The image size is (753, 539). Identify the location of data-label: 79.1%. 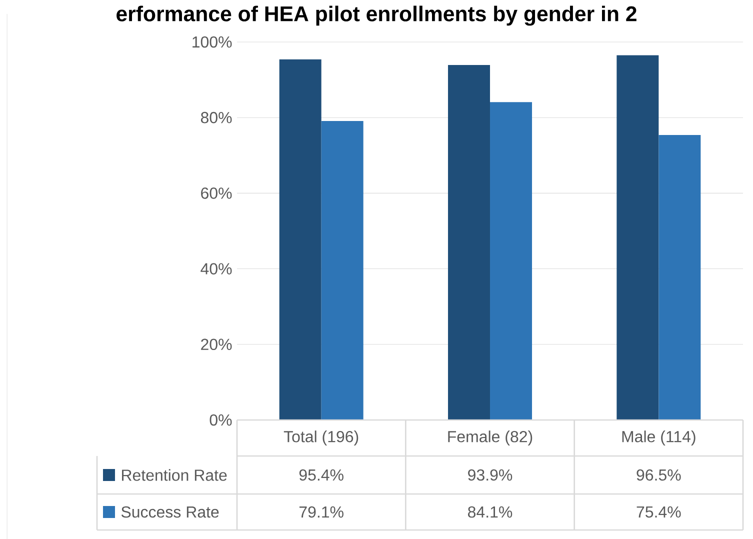
(321, 512).